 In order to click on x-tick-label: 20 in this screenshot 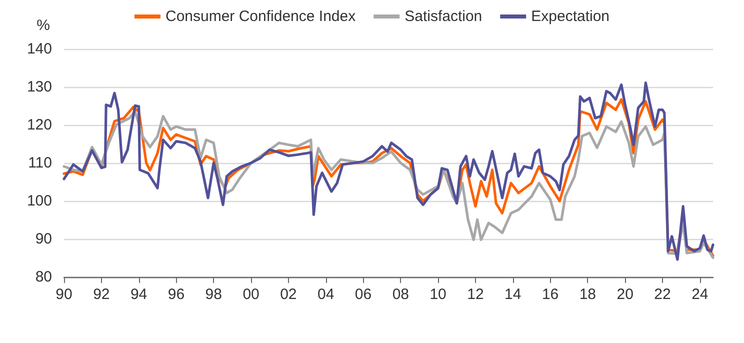, I will do `click(625, 294)`.